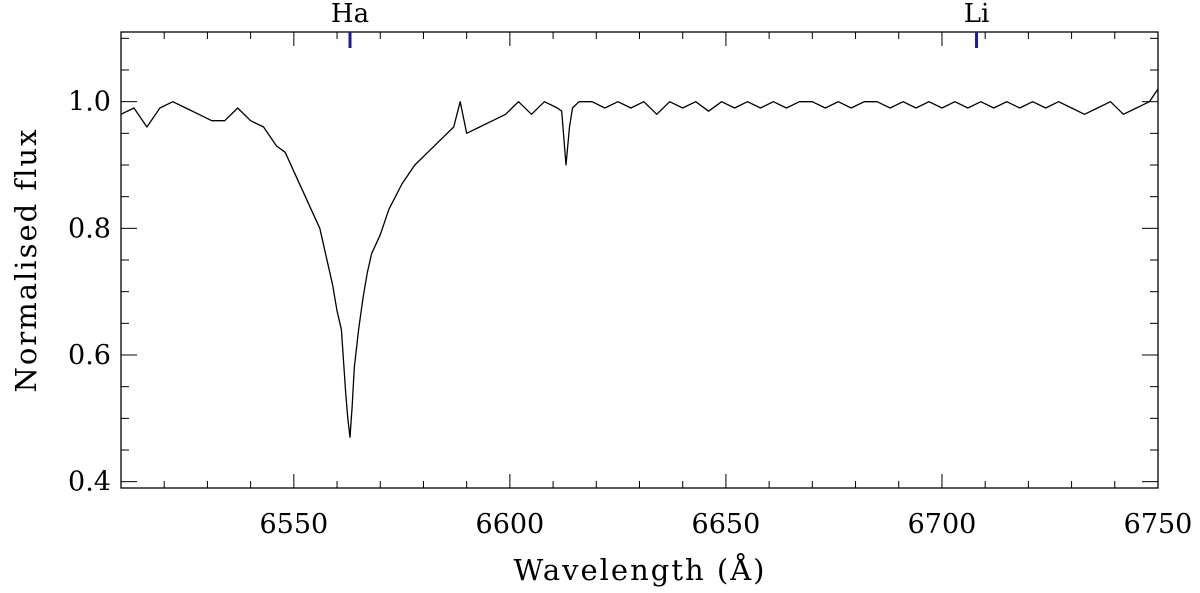  What do you see at coordinates (1158, 524) in the screenshot?
I see `x-tick-label: 6750` at bounding box center [1158, 524].